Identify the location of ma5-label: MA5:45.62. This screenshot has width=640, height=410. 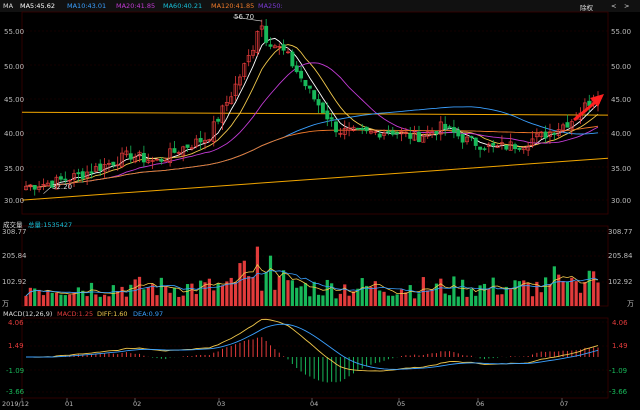
(37, 6).